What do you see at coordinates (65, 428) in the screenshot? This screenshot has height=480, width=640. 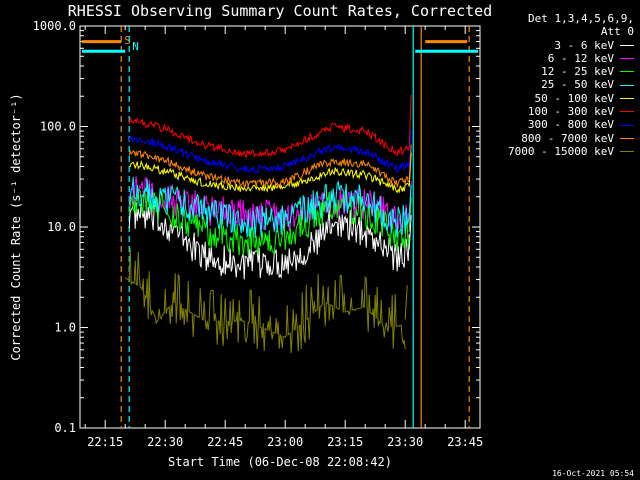 I see `y-tick-label: 0.1` at bounding box center [65, 428].